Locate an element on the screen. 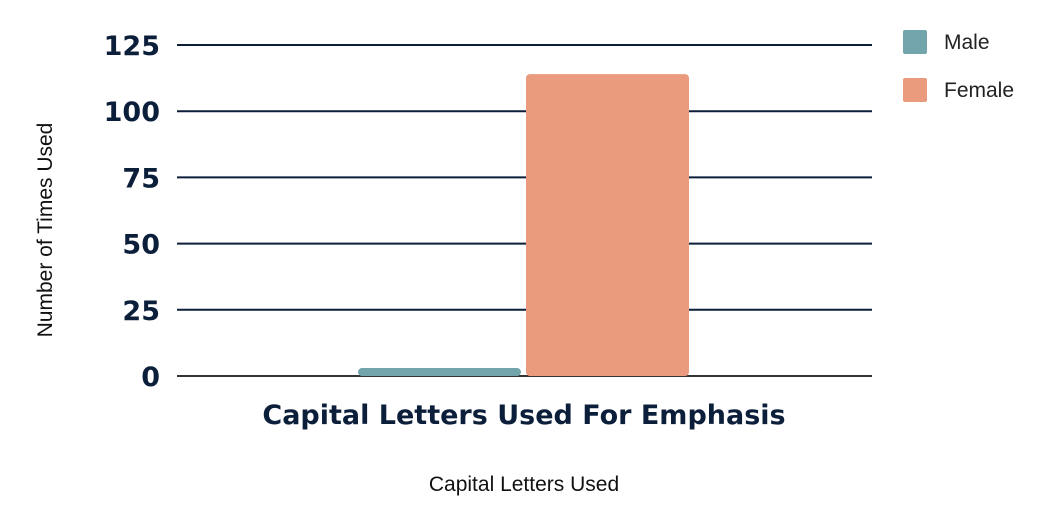 The width and height of the screenshot is (1056, 516). x-axis-label: Capital Letters Used is located at coordinates (524, 484).